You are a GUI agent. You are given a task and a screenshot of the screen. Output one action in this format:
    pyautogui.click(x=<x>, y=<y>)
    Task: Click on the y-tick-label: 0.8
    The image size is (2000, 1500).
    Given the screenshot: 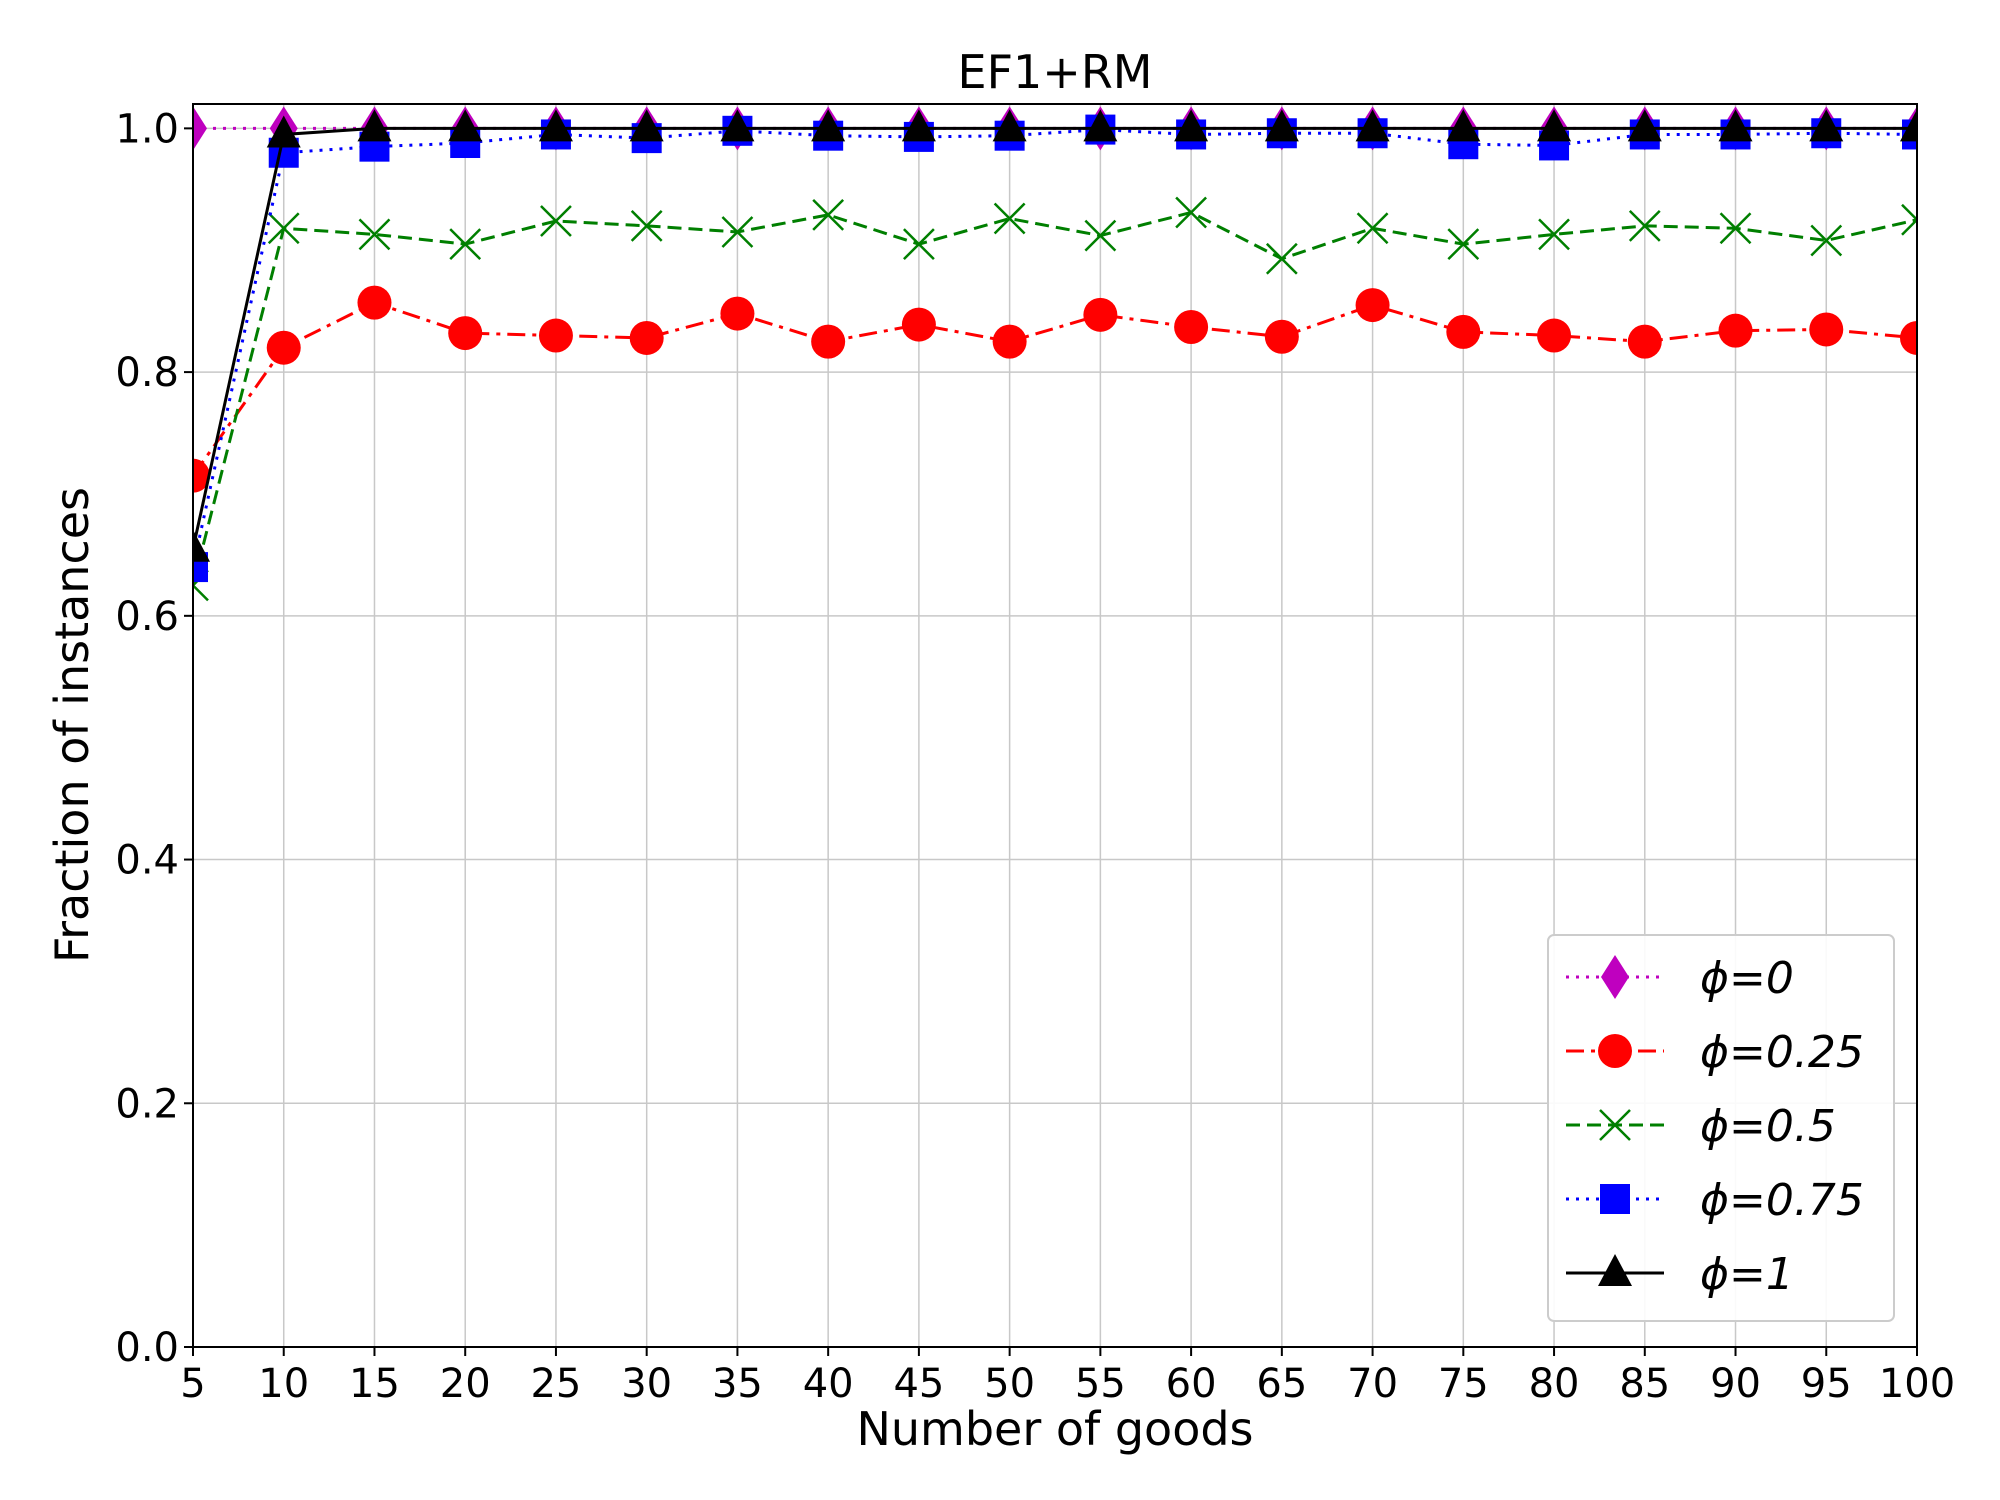 What is the action you would take?
    pyautogui.click(x=147, y=373)
    